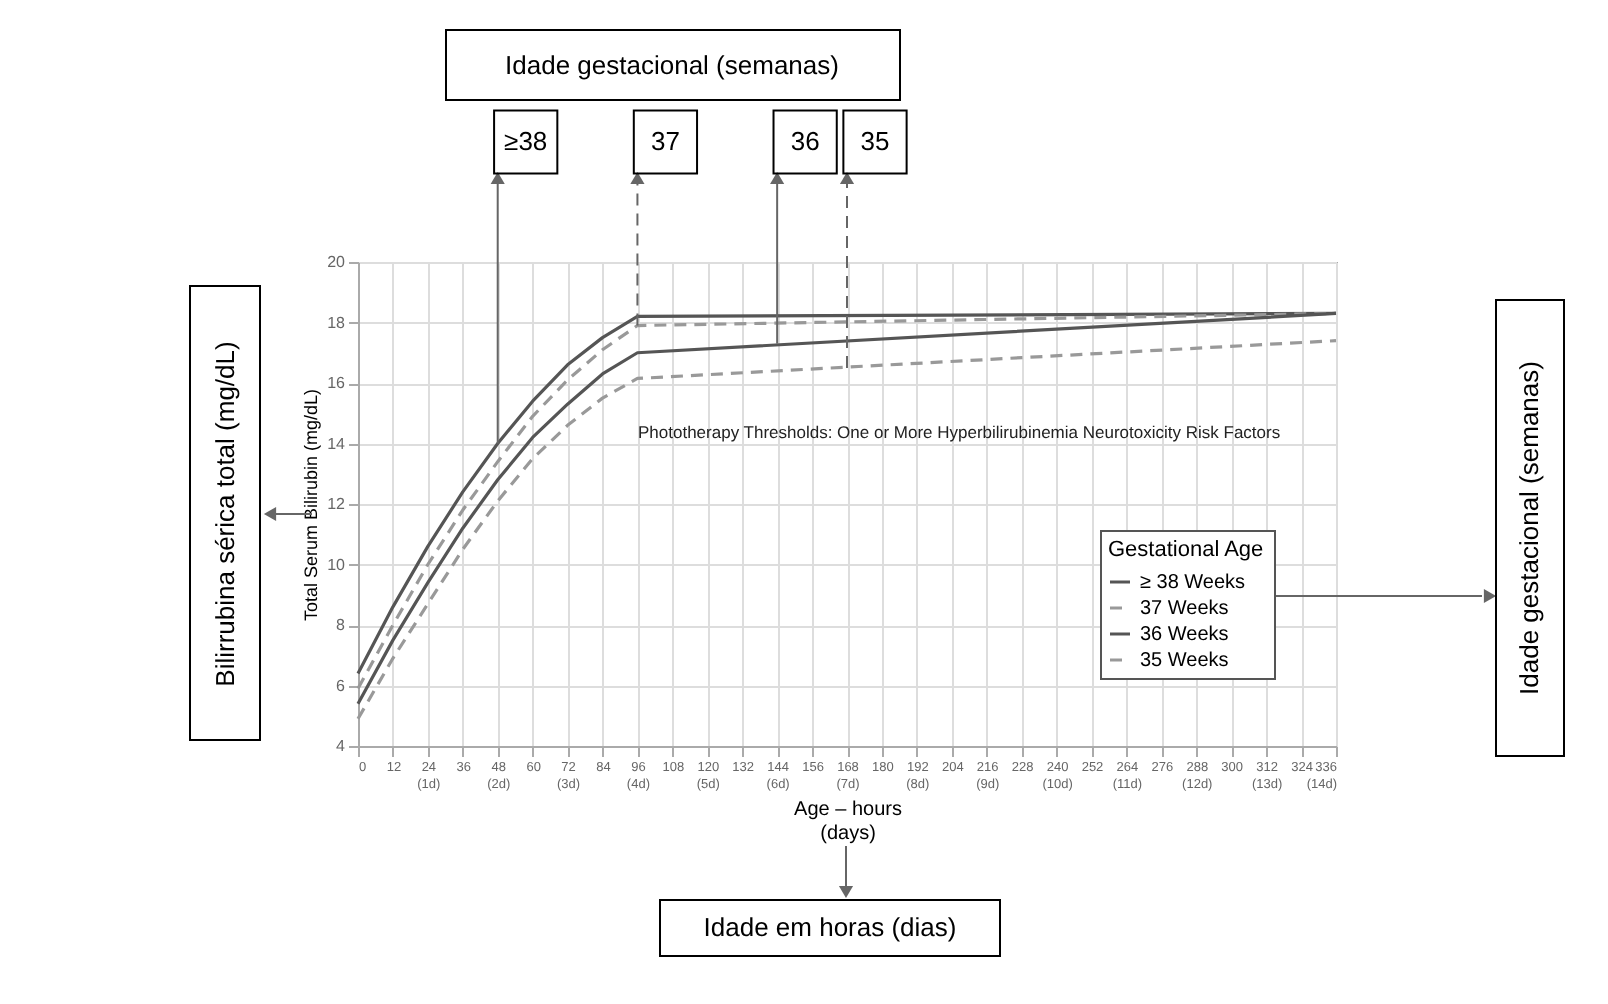  I want to click on text: Idade em horas (dias), so click(830, 927).